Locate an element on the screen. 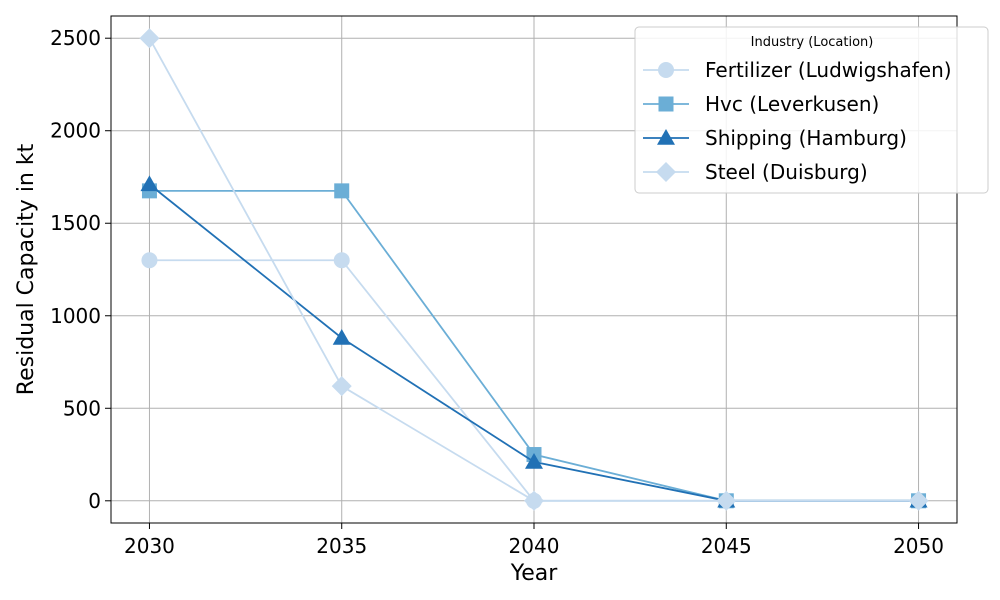 The image size is (1000, 600). x-axis-label: Year is located at coordinates (534, 573).